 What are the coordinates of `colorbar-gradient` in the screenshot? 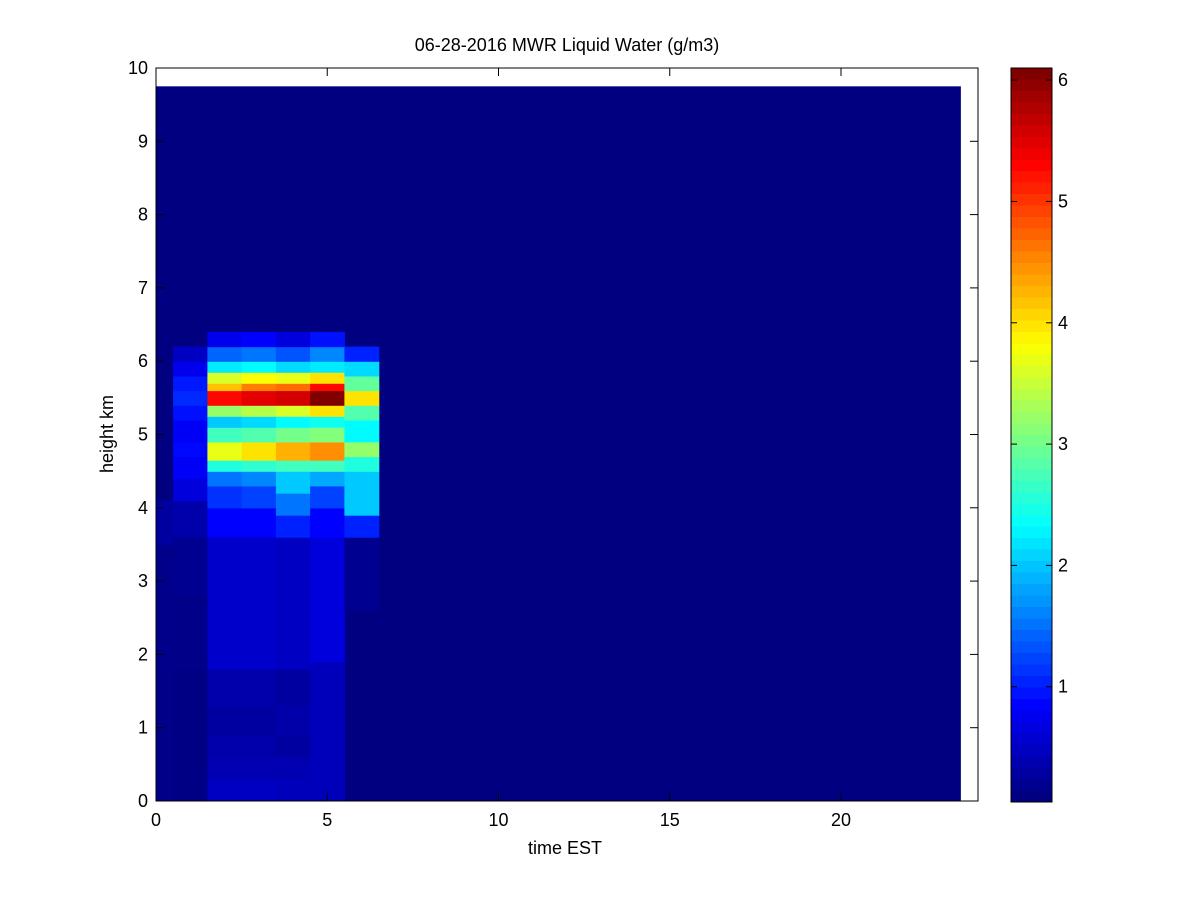 It's located at (1031, 435).